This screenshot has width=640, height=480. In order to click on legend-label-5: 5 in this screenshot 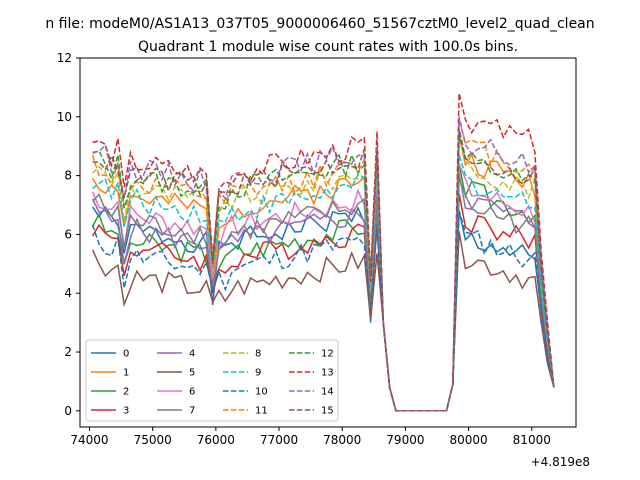, I will do `click(192, 373)`.